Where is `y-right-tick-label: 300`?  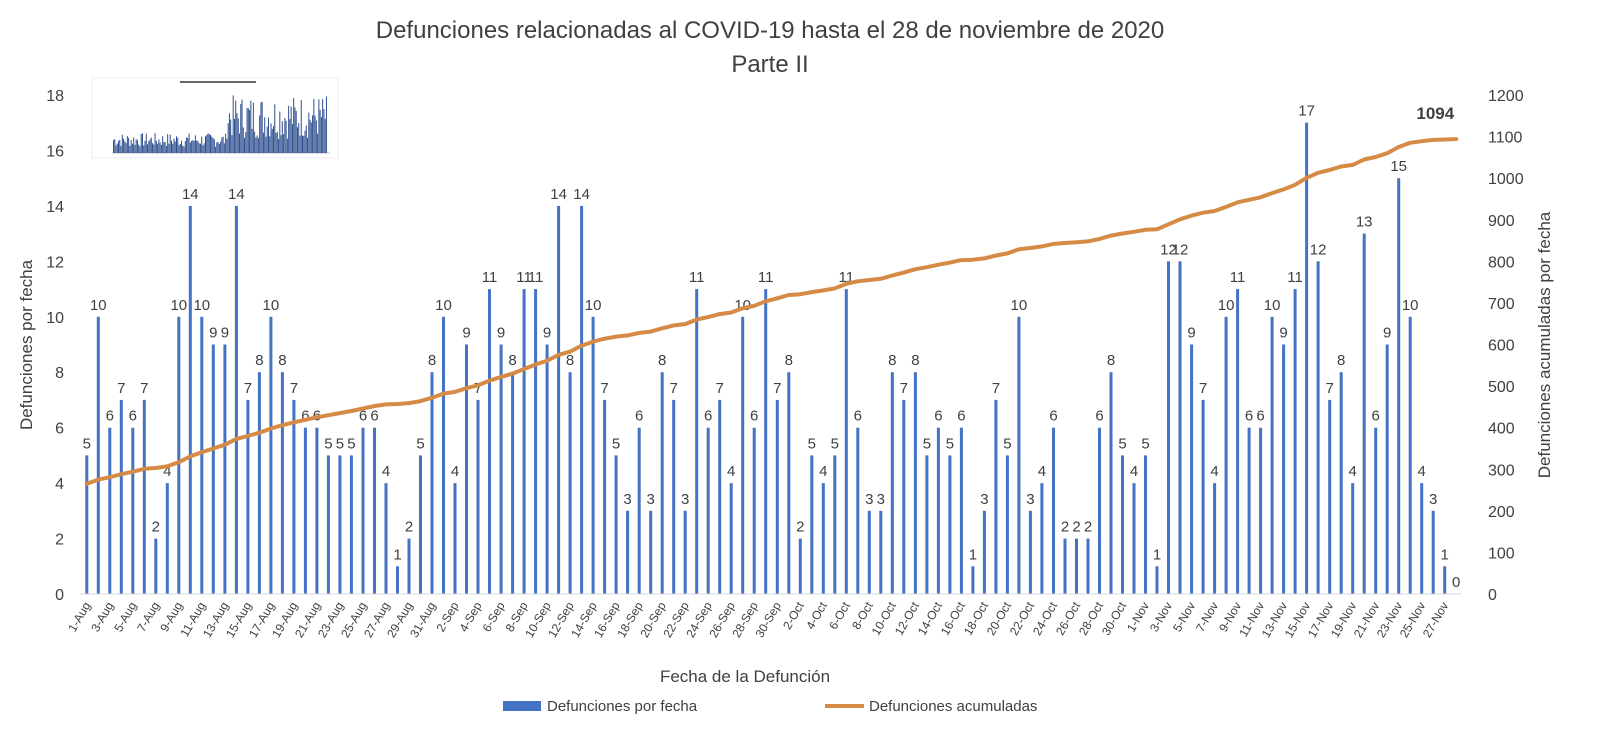
y-right-tick-label: 300 is located at coordinates (1501, 470).